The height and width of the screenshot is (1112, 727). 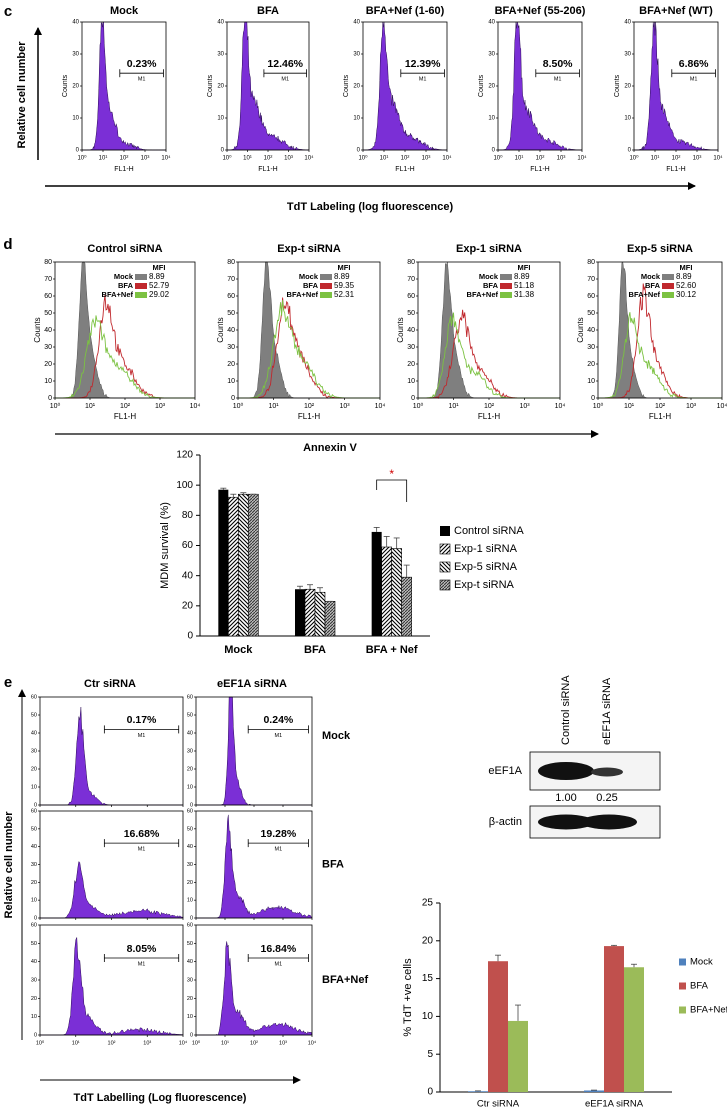 What do you see at coordinates (607, 772) in the screenshot?
I see `blot-band` at bounding box center [607, 772].